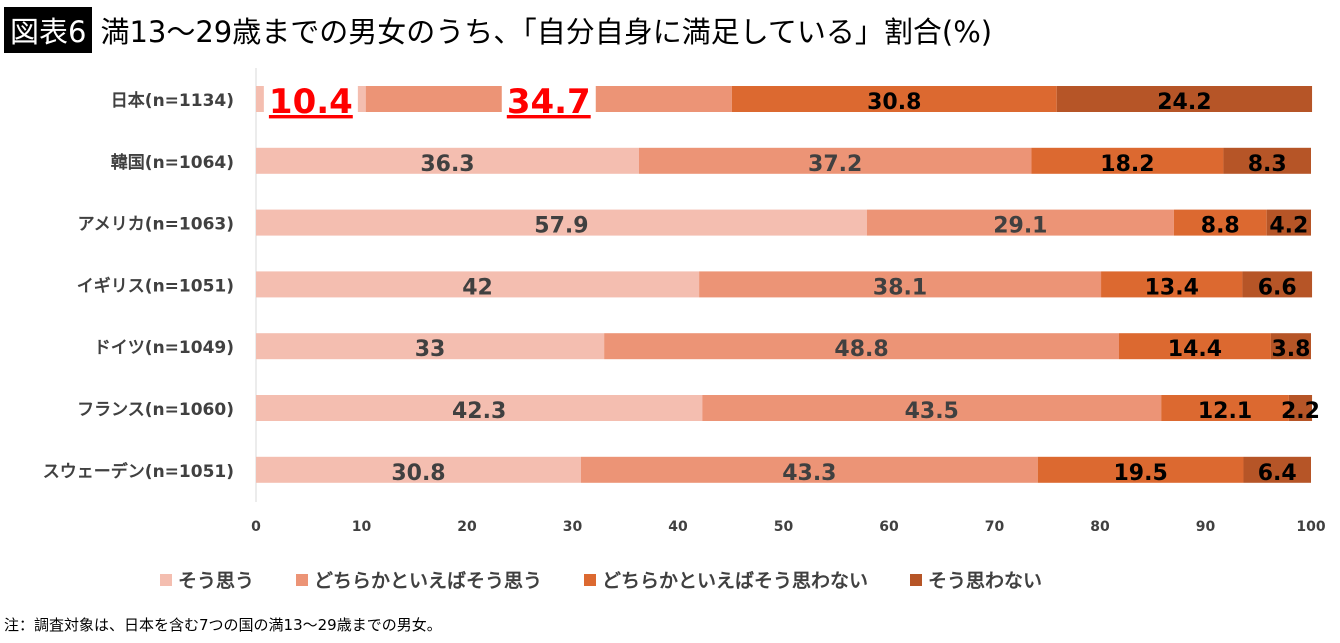  Describe the element at coordinates (1184, 102) in the screenshot. I see `data-label: 24.2` at that location.